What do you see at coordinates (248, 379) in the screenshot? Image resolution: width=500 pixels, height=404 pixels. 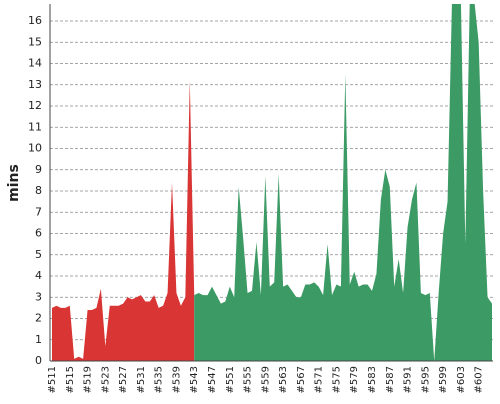 I see `x-tick-label: #555` at bounding box center [248, 379].